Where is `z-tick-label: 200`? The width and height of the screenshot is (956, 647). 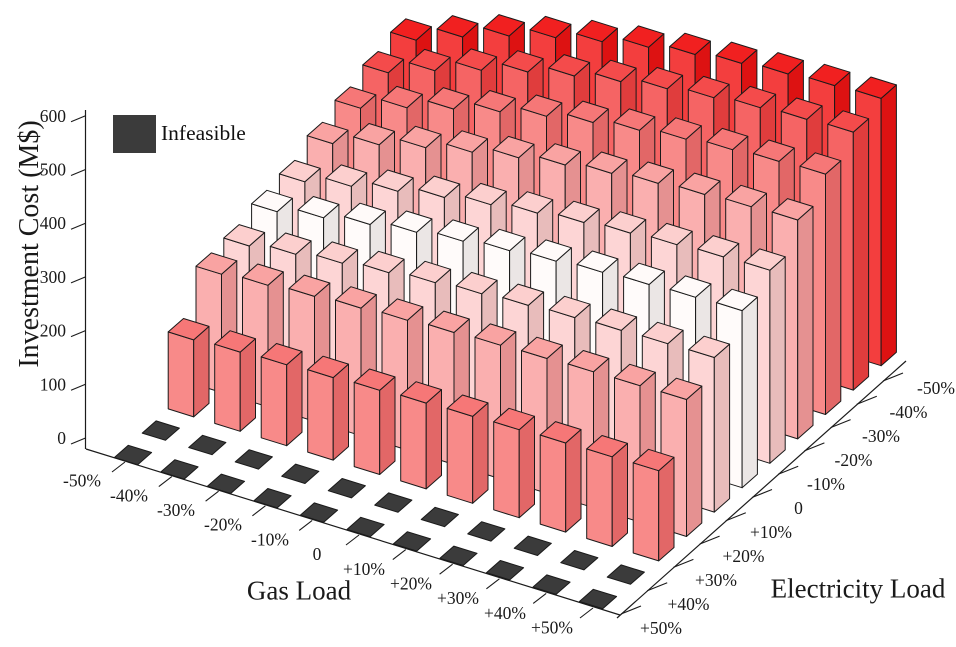 z-tick-label: 200 is located at coordinates (53, 331).